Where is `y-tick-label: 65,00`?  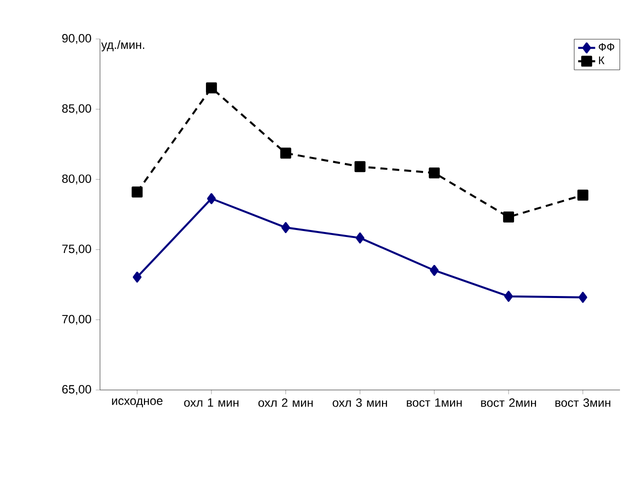 y-tick-label: 65,00 is located at coordinates (77, 390).